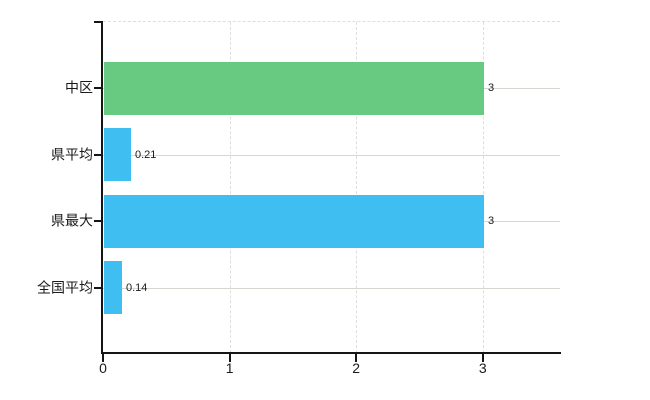  Describe the element at coordinates (72, 154) in the screenshot. I see `category-label: 県平均` at that location.